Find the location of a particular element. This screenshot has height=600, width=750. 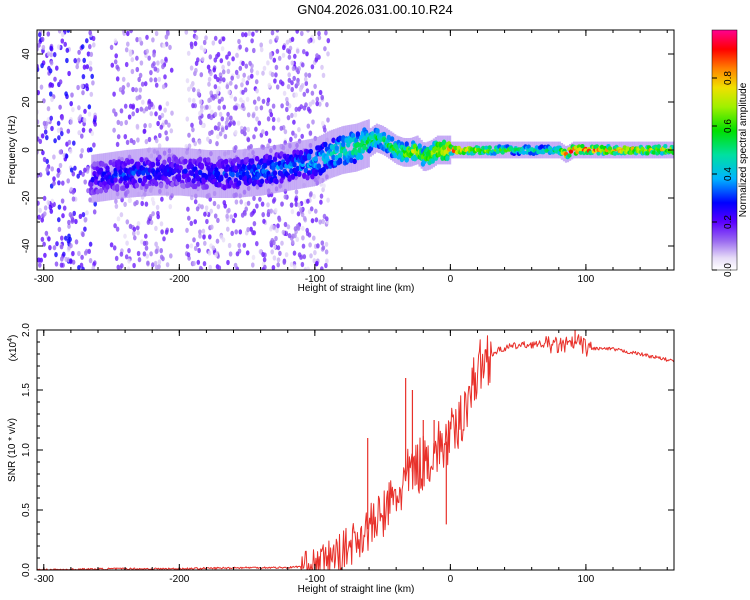

x-tick-label: -200 is located at coordinates (179, 579).